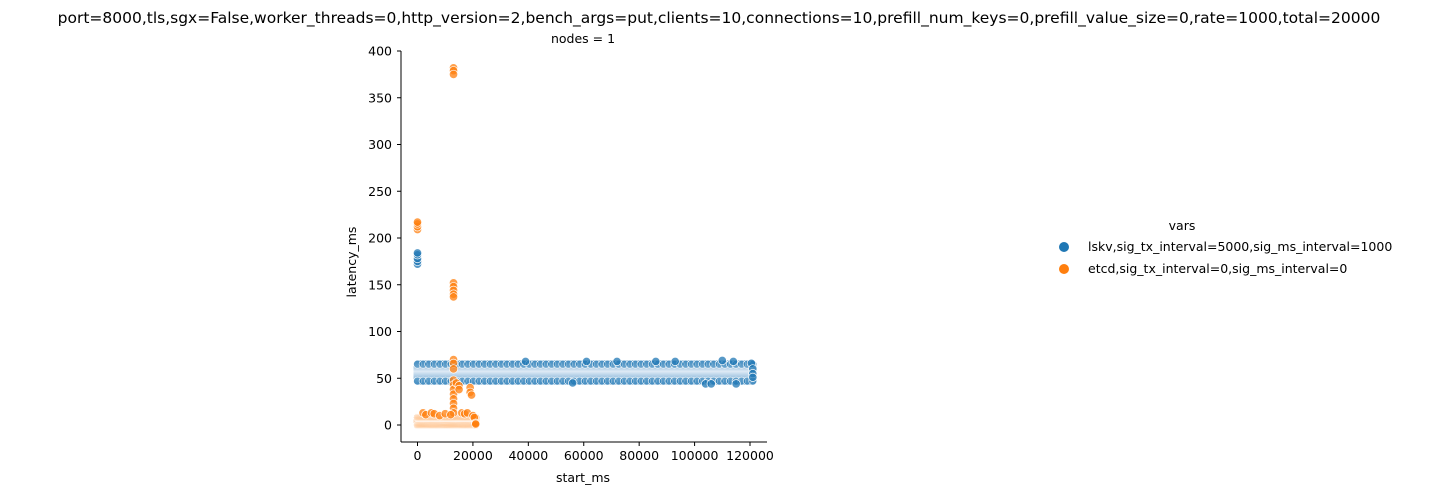 The height and width of the screenshot is (495, 1438). I want to click on y-axis-label: latency_ms, so click(351, 262).